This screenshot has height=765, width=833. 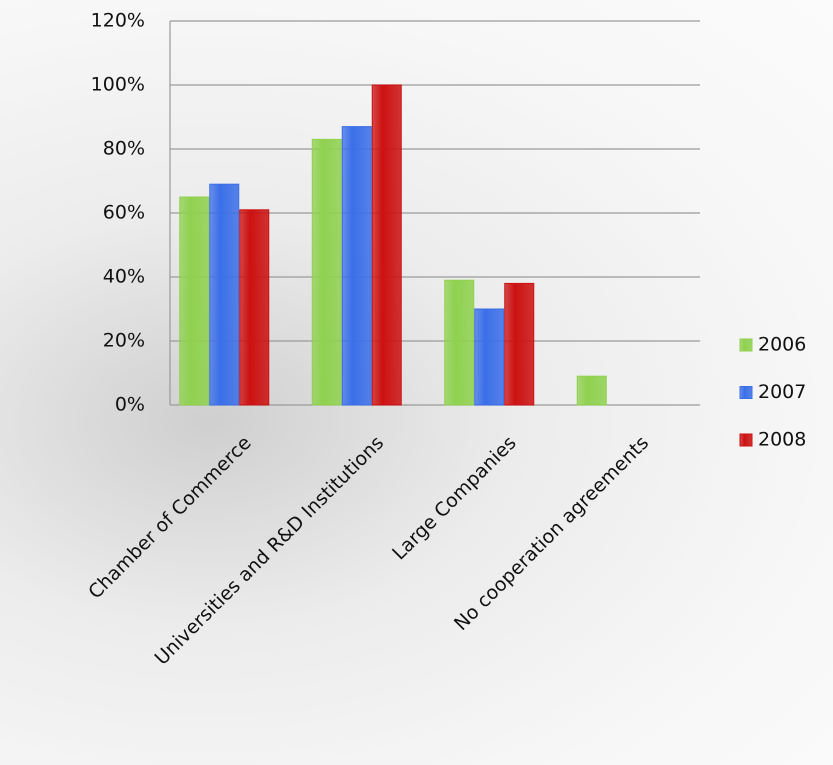 I want to click on x-tick-label: Large Companies, so click(x=454, y=498).